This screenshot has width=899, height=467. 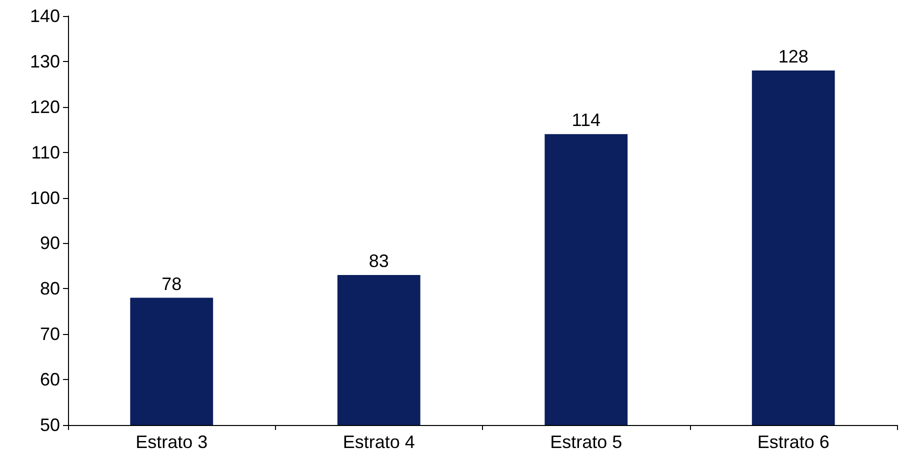 What do you see at coordinates (586, 442) in the screenshot?
I see `x-tick-label: Estrato 5` at bounding box center [586, 442].